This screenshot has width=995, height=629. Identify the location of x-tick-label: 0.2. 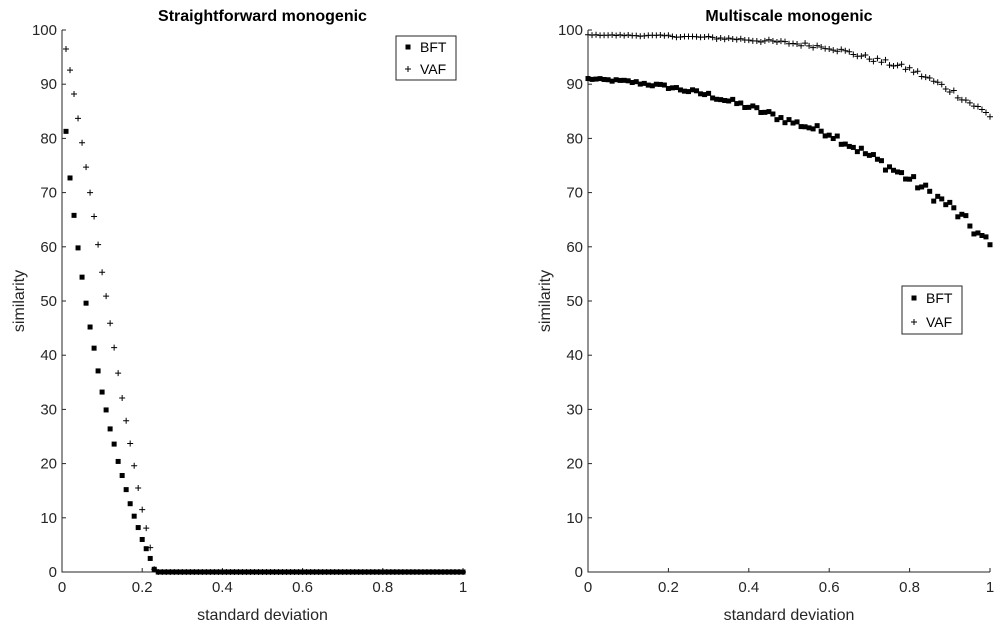
(142, 587).